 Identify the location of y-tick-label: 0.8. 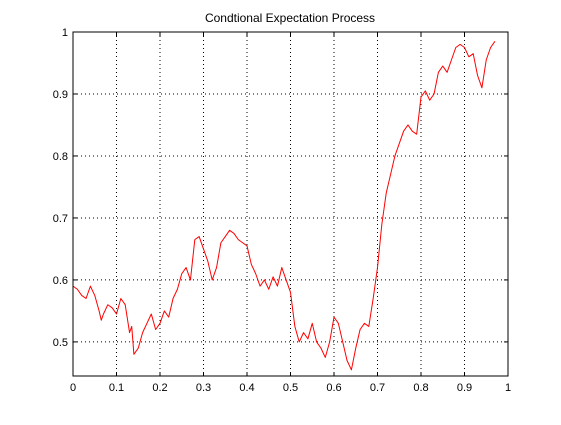
(60, 157).